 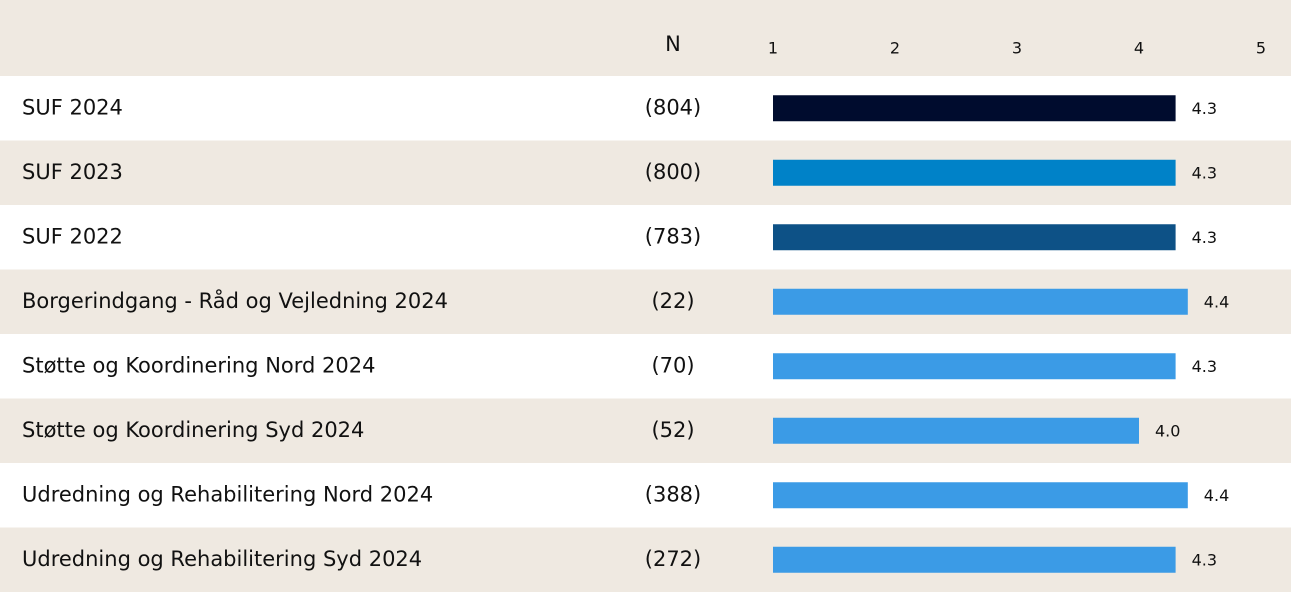 What do you see at coordinates (235, 300) in the screenshot?
I see `category-label: Borgerindgang - Råd og Vejledning 2024` at bounding box center [235, 300].